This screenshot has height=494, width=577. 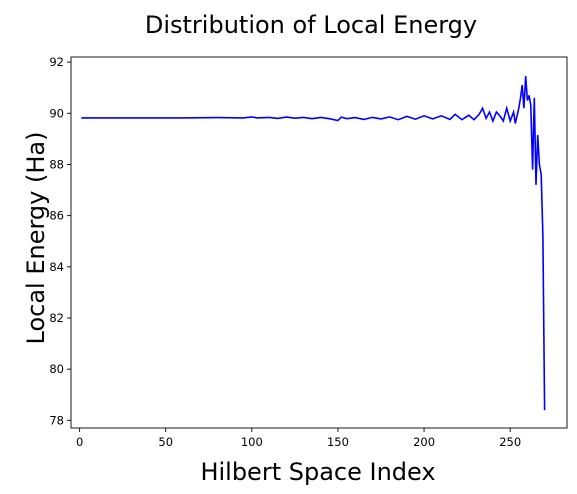 What do you see at coordinates (56, 420) in the screenshot?
I see `y-tick-label: 78` at bounding box center [56, 420].